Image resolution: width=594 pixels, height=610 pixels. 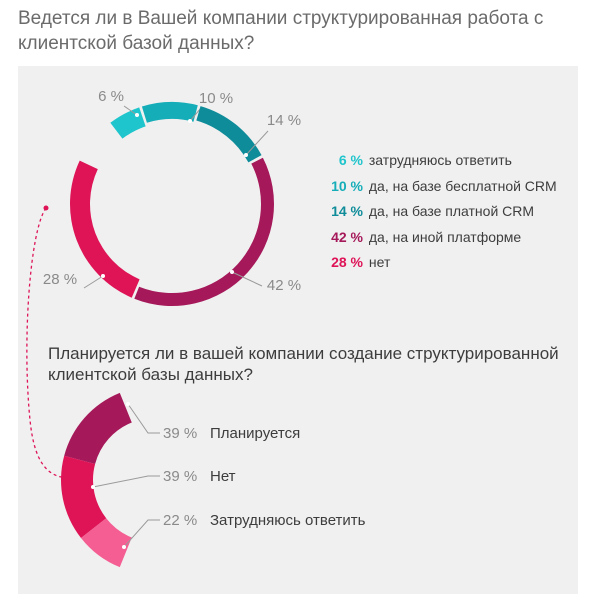 What do you see at coordinates (347, 211) in the screenshot?
I see `legend-value: 14 %` at bounding box center [347, 211].